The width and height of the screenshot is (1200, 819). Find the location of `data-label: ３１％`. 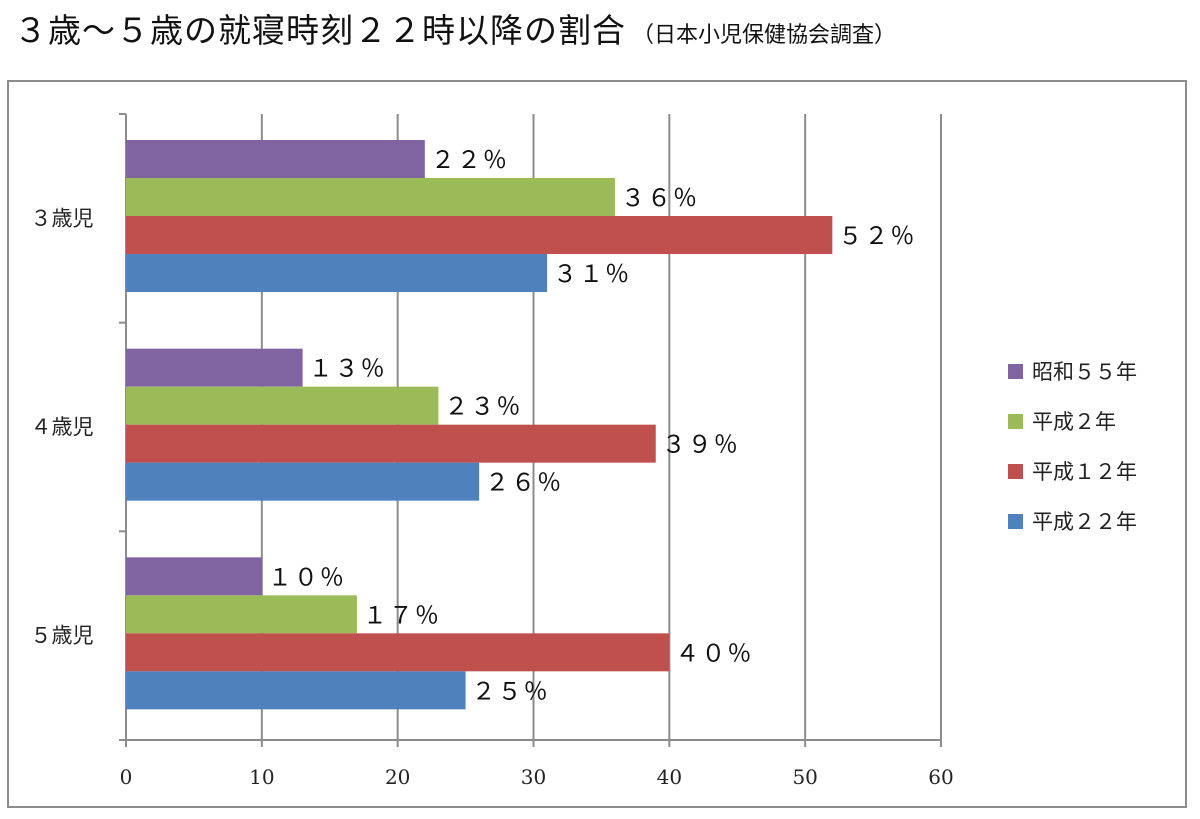

data-label: ３１％ is located at coordinates (592, 274).